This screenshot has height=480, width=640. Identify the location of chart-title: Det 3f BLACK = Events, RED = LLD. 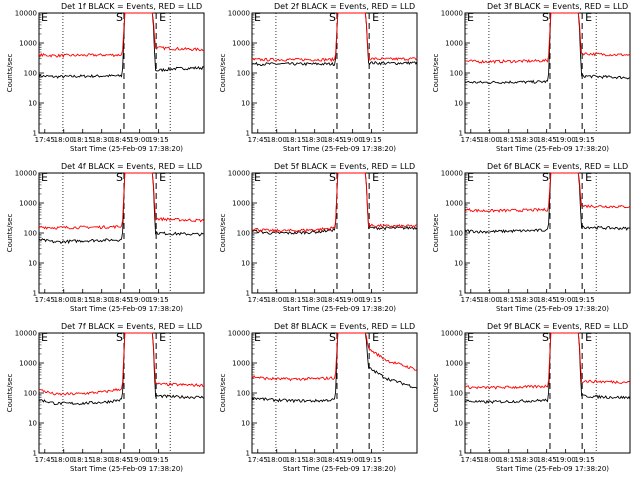
(557, 6).